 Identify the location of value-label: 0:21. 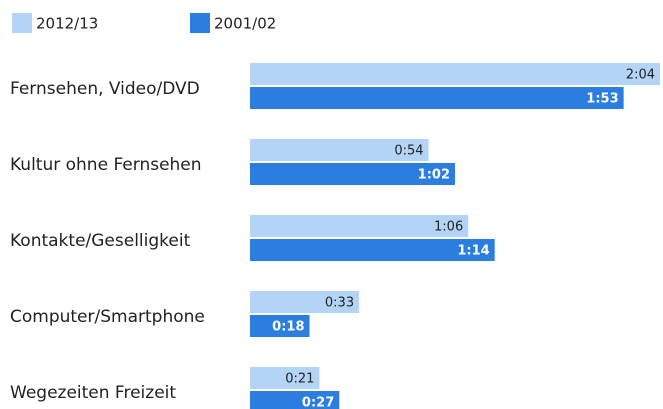
(299, 379).